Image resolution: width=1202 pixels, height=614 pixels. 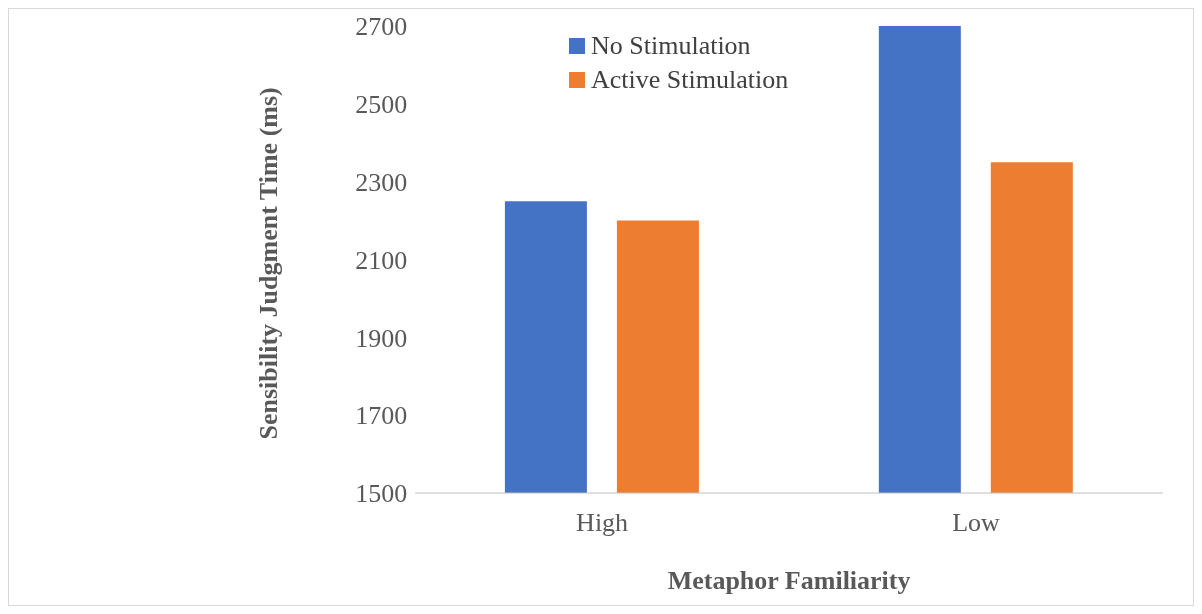 What do you see at coordinates (602, 523) in the screenshot?
I see `x-tick-label: High` at bounding box center [602, 523].